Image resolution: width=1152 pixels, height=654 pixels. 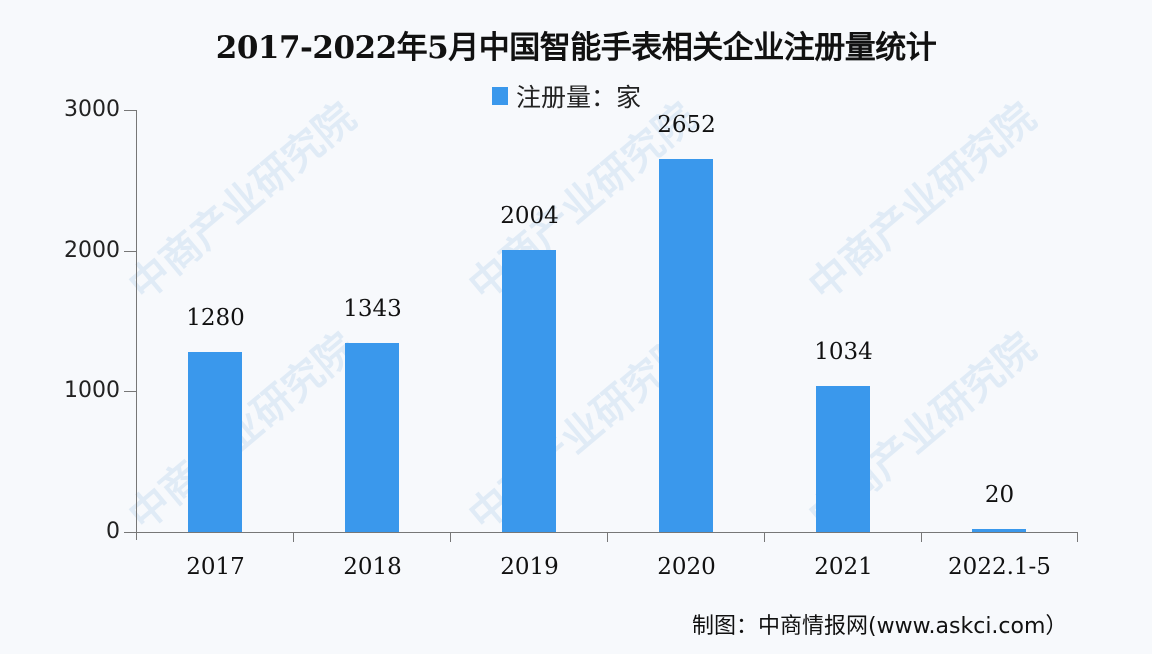 What do you see at coordinates (215, 318) in the screenshot?
I see `value-label: 1280` at bounding box center [215, 318].